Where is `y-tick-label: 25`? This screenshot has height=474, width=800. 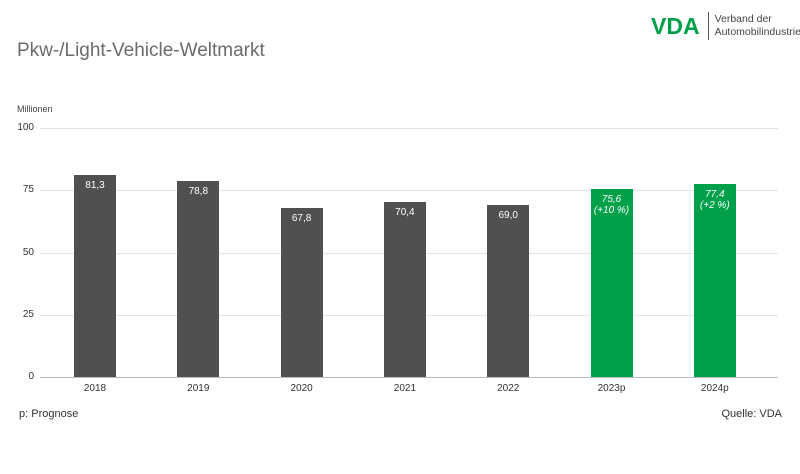 y-tick-label: 25 is located at coordinates (28, 314).